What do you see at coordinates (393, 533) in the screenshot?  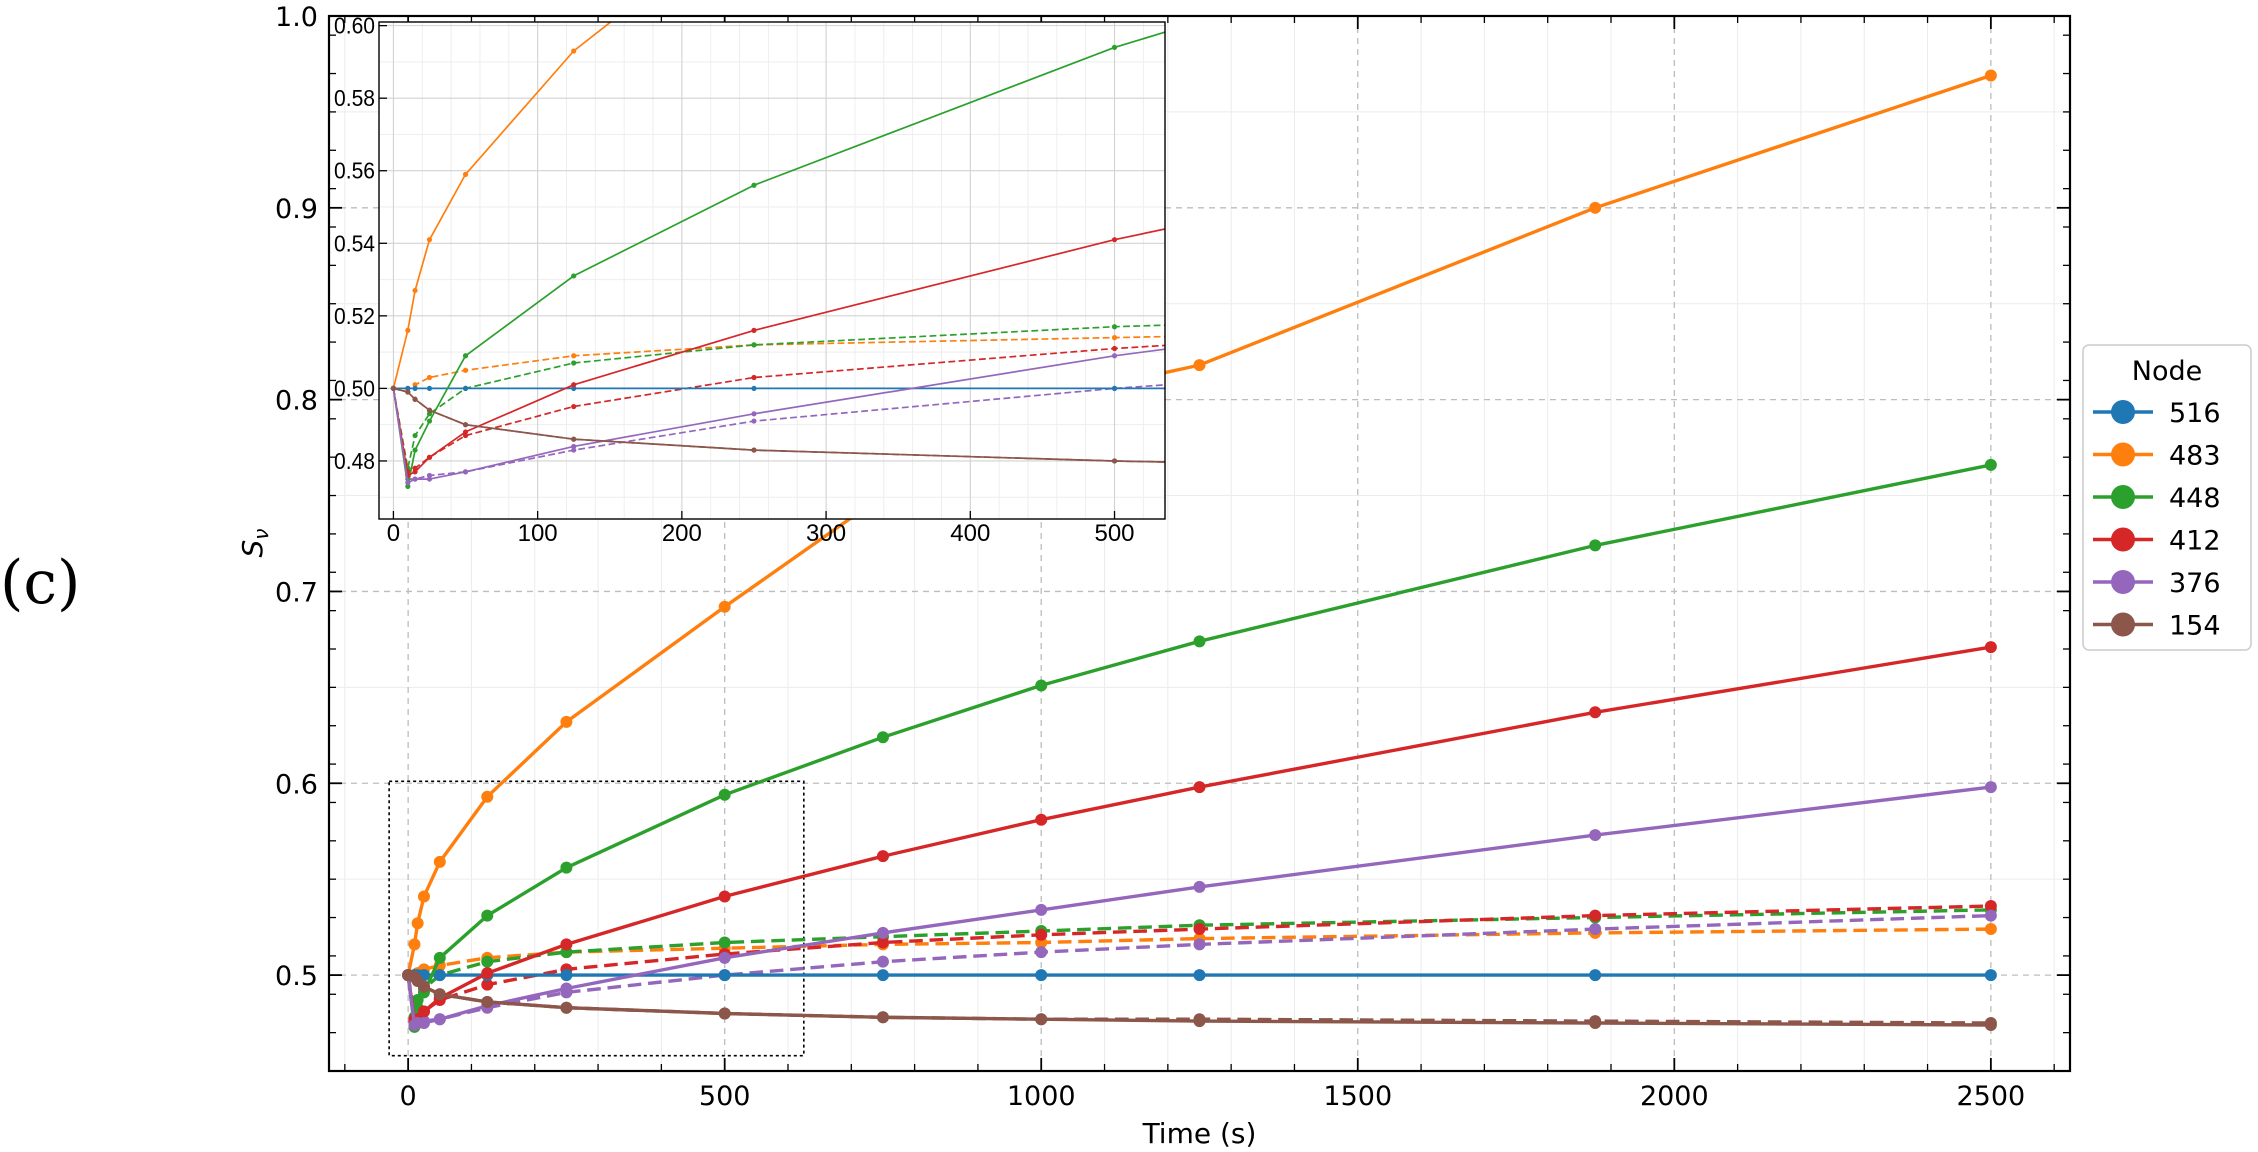 I see `inset-x-tick-label: 0` at bounding box center [393, 533].